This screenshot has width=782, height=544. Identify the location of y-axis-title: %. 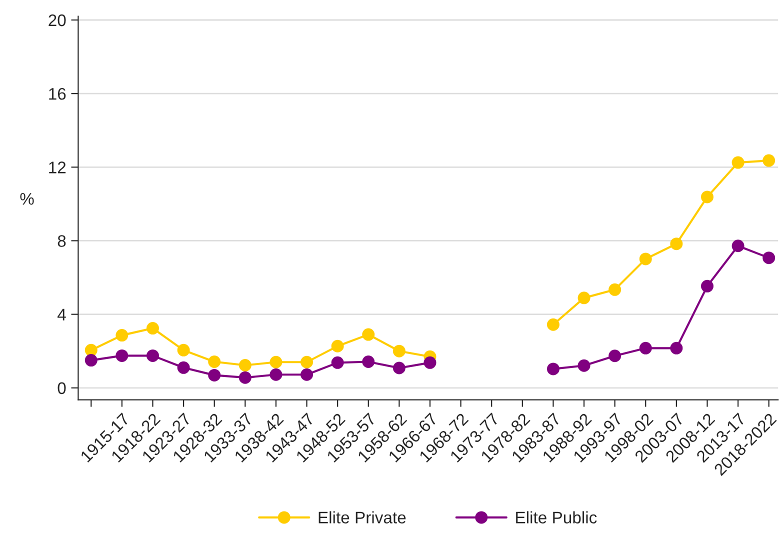
(27, 199).